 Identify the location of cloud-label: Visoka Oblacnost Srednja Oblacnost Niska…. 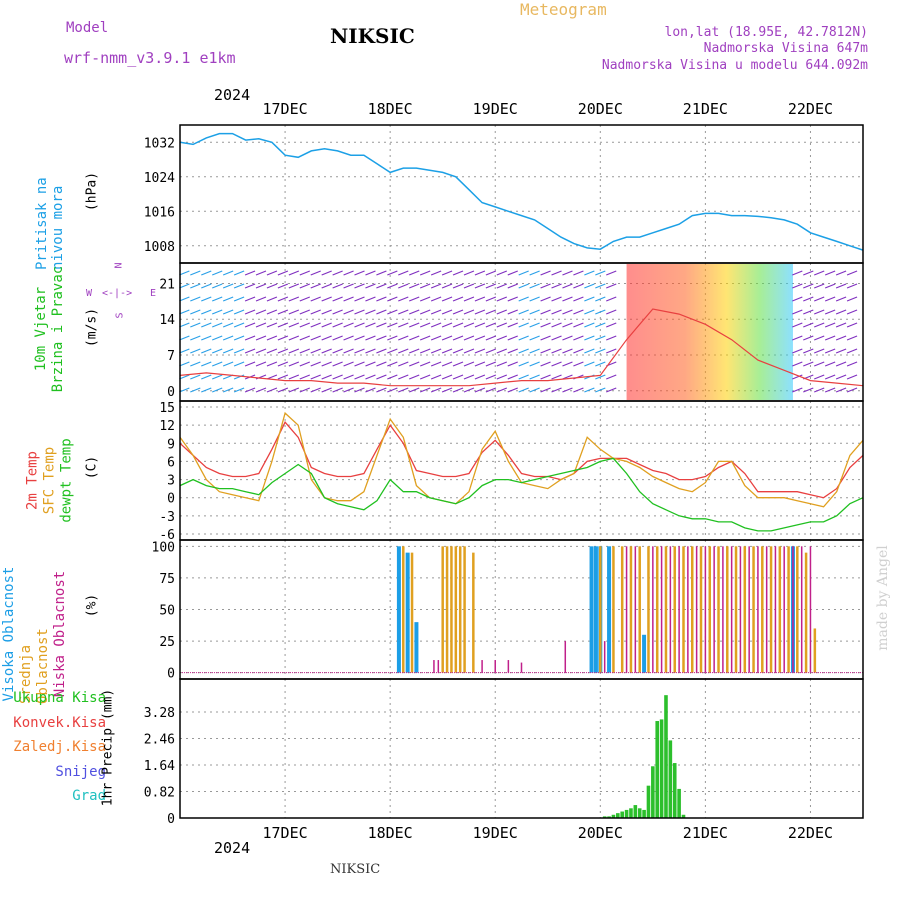
(34, 635).